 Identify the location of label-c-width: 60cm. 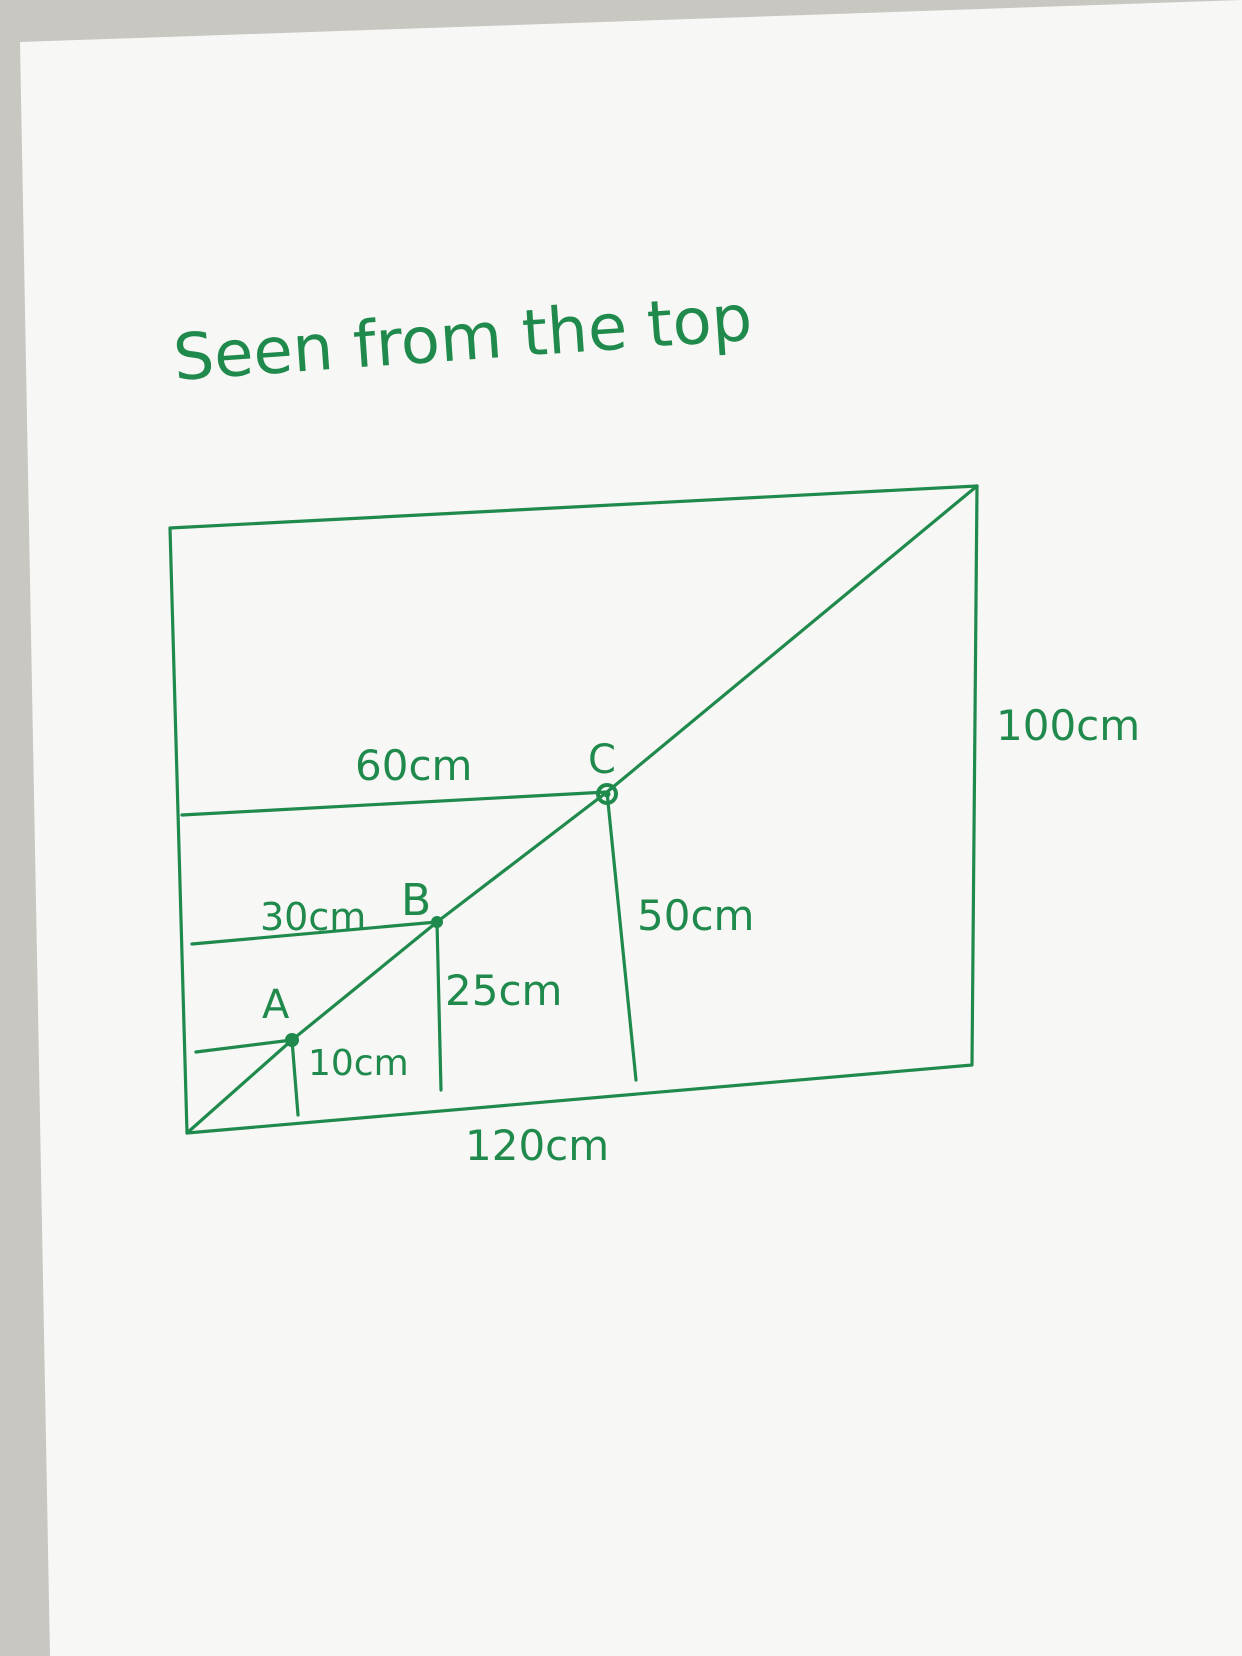
(413, 765).